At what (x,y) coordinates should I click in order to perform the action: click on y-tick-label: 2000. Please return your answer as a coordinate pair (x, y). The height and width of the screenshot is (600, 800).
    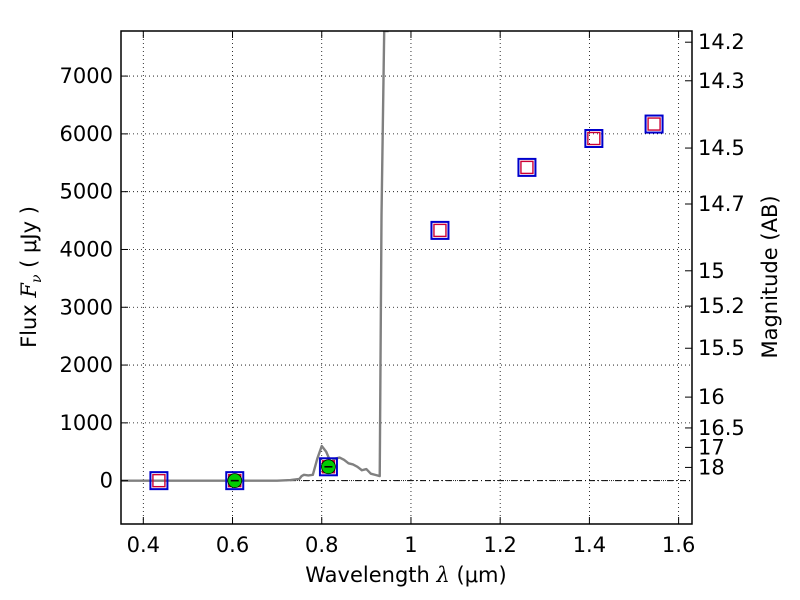
    Looking at the image, I should click on (86, 365).